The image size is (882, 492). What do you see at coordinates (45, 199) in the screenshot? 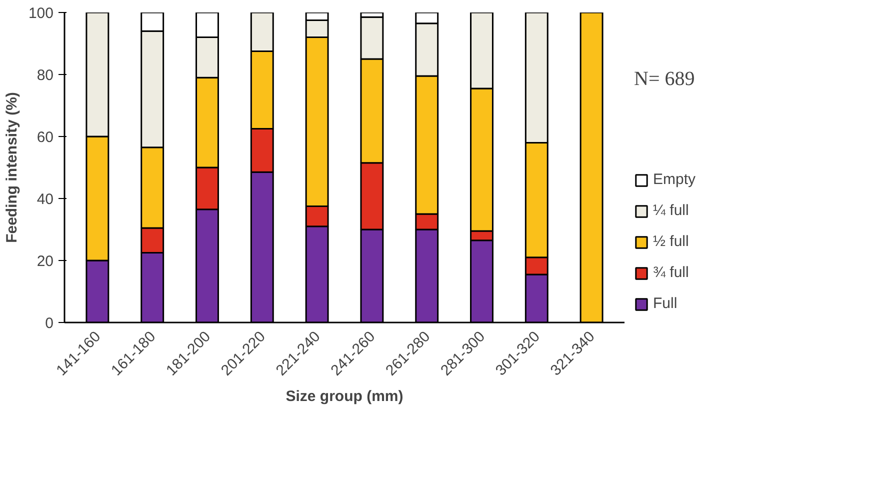
I see `y-tick-label: 40` at bounding box center [45, 199].